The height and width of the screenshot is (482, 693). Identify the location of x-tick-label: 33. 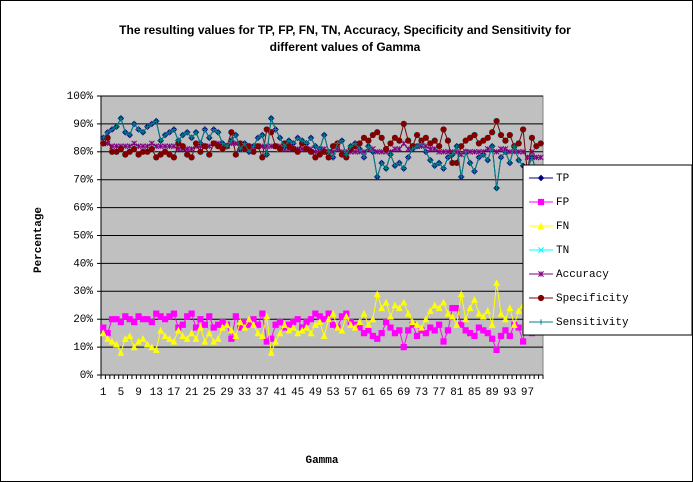
(244, 393).